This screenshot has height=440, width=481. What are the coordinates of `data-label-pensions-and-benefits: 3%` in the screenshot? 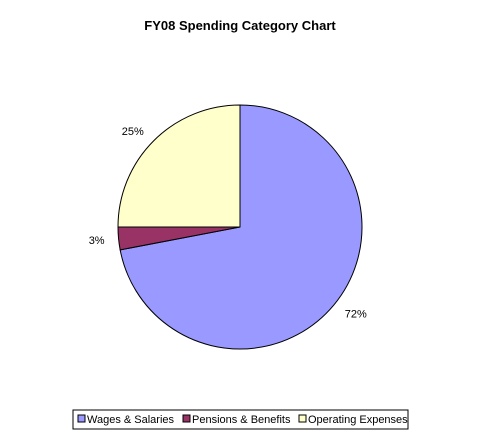 It's located at (97, 241).